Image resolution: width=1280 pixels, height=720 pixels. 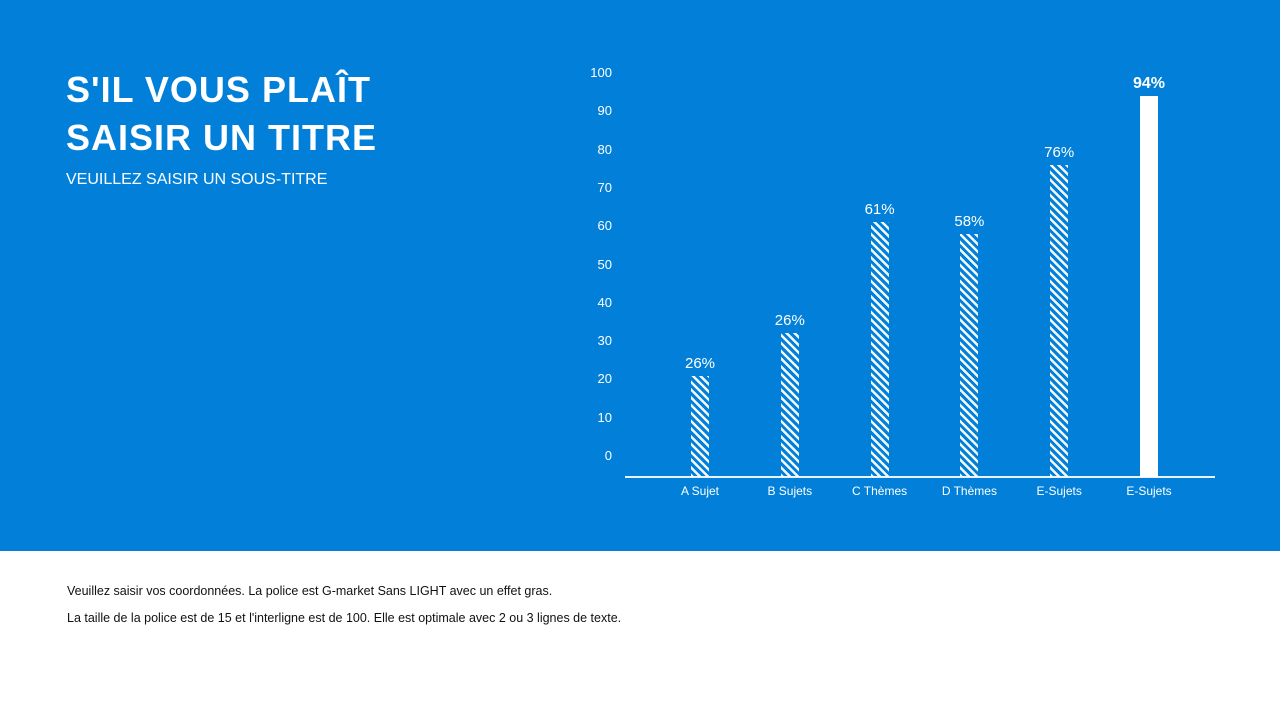 I want to click on bar-value-label: 76%, so click(x=1059, y=152).